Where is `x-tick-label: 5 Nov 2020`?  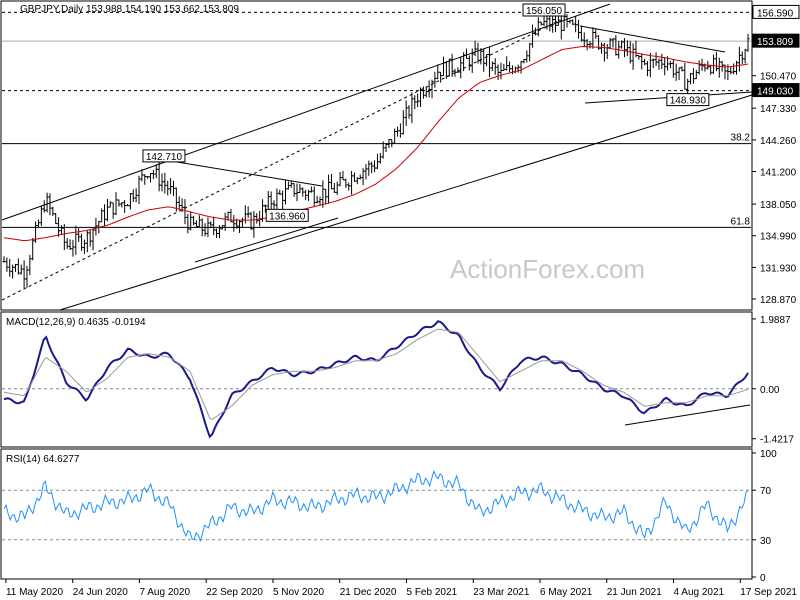
x-tick-label: 5 Nov 2020 is located at coordinates (299, 592).